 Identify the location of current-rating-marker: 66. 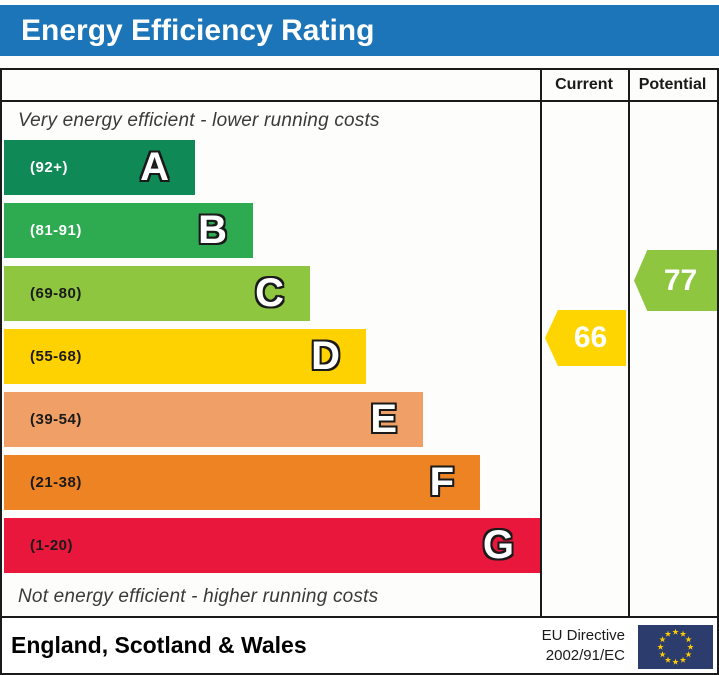
(585, 338).